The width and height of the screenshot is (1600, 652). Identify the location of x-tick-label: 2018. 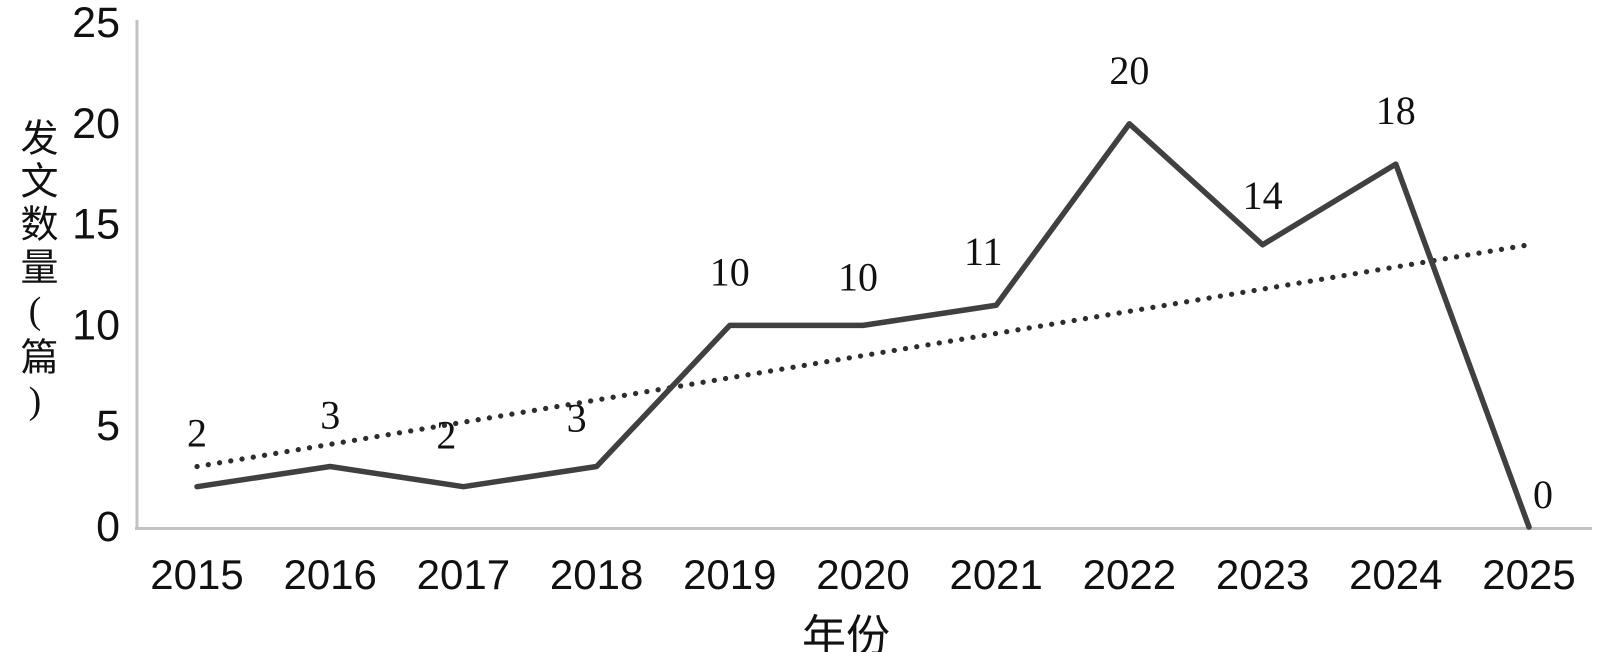
(596, 574).